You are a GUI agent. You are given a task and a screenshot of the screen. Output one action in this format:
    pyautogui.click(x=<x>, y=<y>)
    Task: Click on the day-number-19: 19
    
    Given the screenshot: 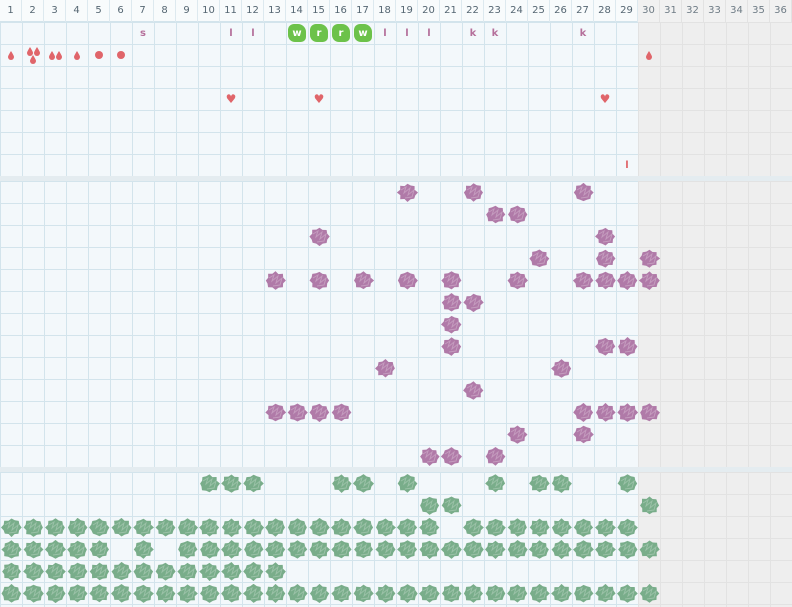 What is the action you would take?
    pyautogui.click(x=407, y=11)
    